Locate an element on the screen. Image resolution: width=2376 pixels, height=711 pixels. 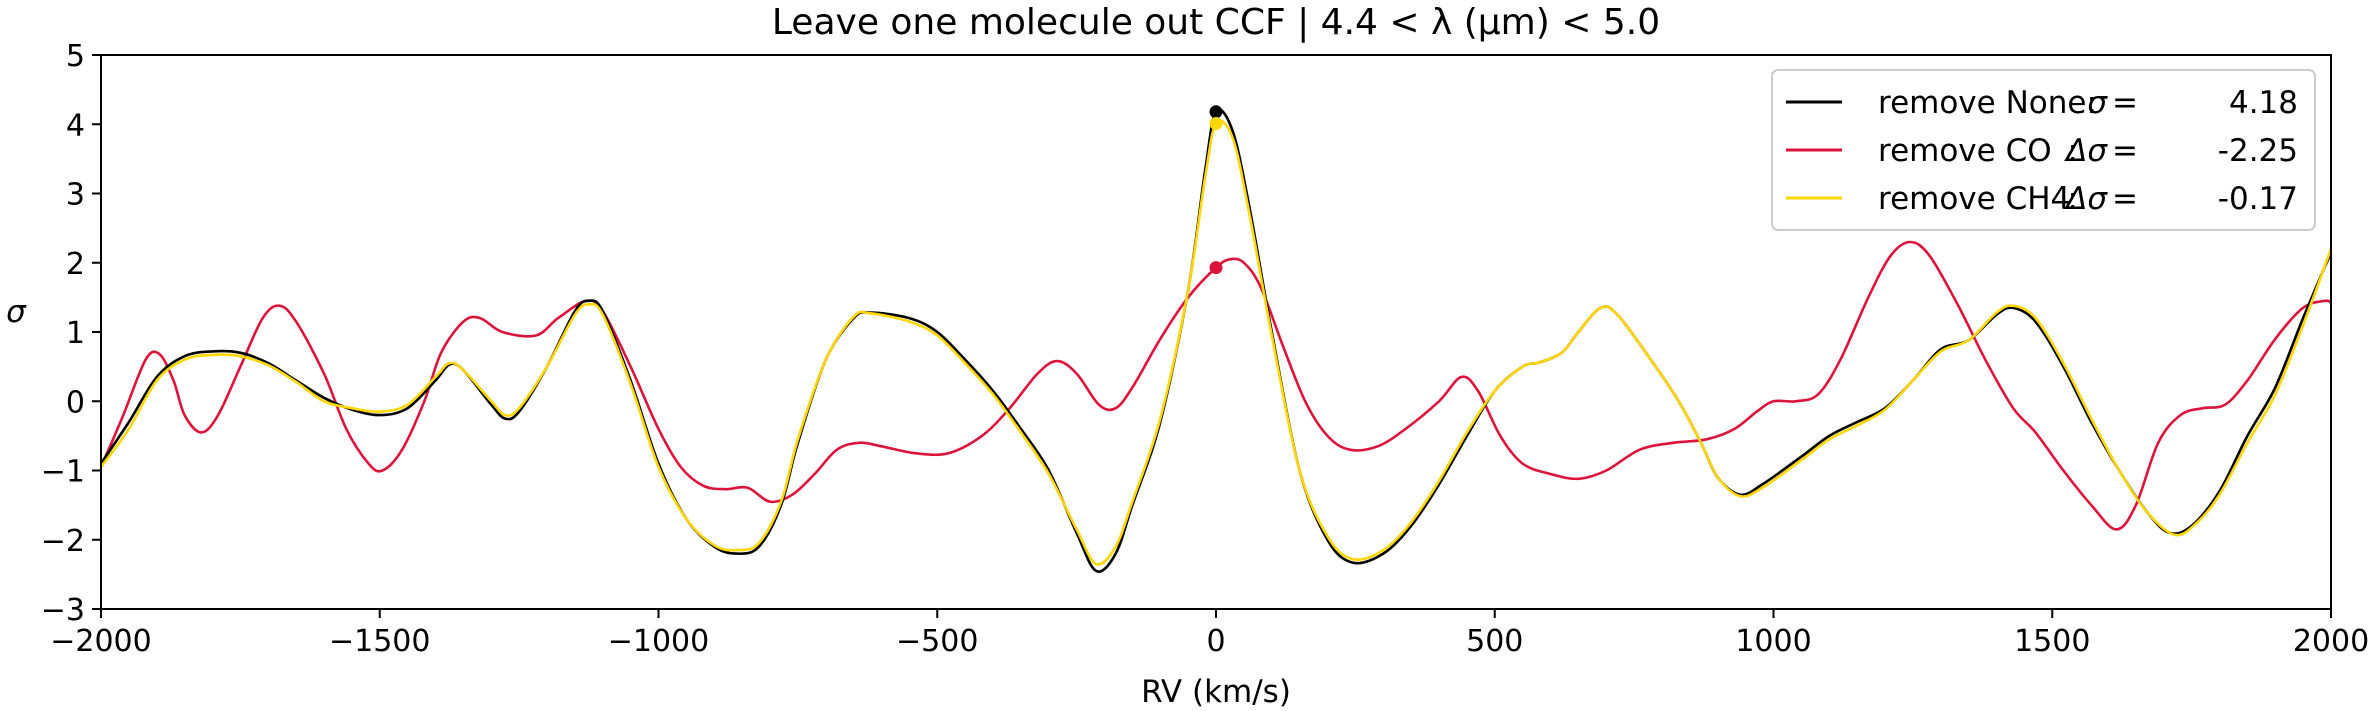
legend-symbol: σ is located at coordinates (2097, 103).